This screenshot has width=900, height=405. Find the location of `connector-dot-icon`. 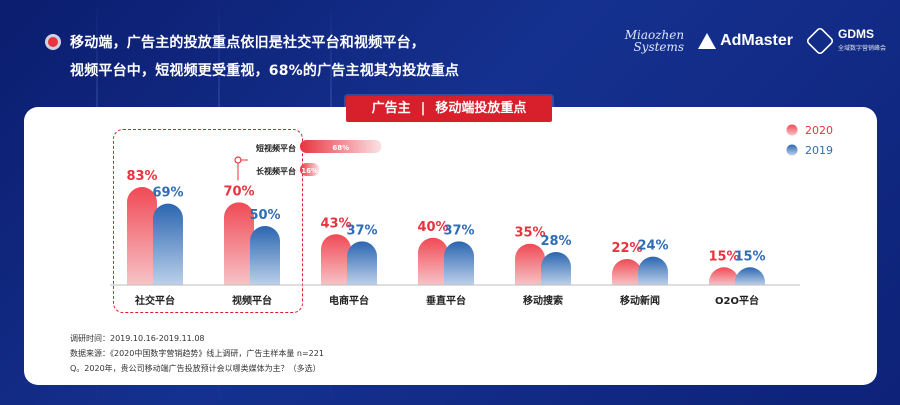

connector-dot-icon is located at coordinates (238, 160).